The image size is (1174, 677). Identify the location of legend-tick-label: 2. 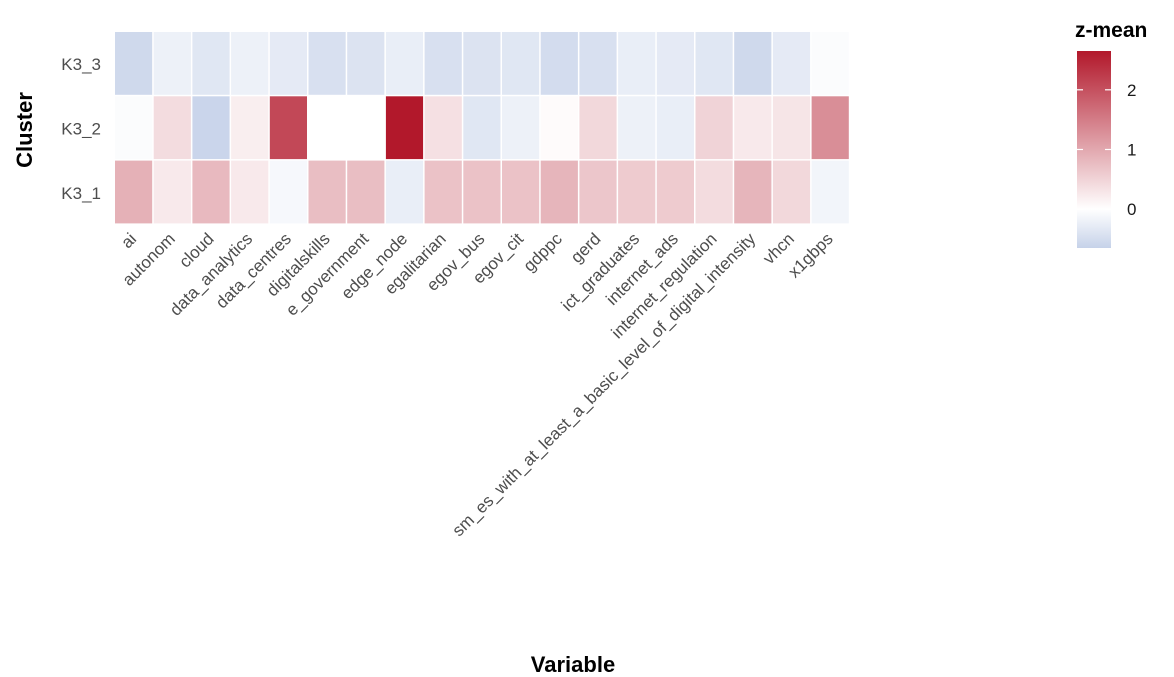
(1131, 90).